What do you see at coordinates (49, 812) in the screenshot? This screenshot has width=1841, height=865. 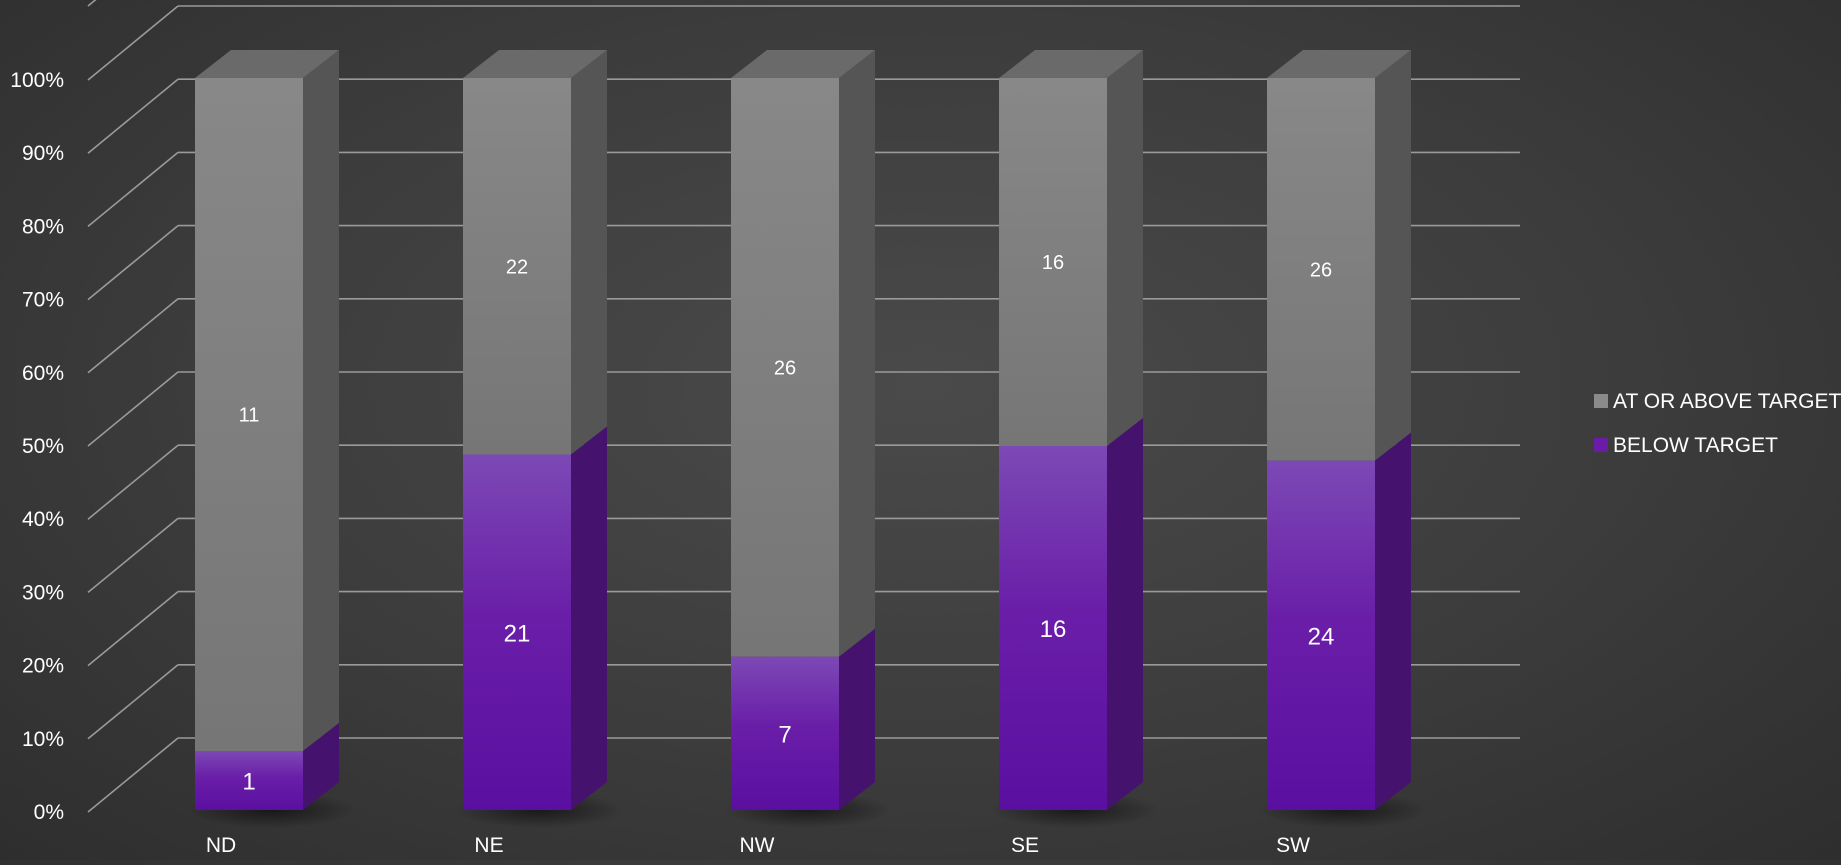 I see `y-tick-label: 0%` at bounding box center [49, 812].